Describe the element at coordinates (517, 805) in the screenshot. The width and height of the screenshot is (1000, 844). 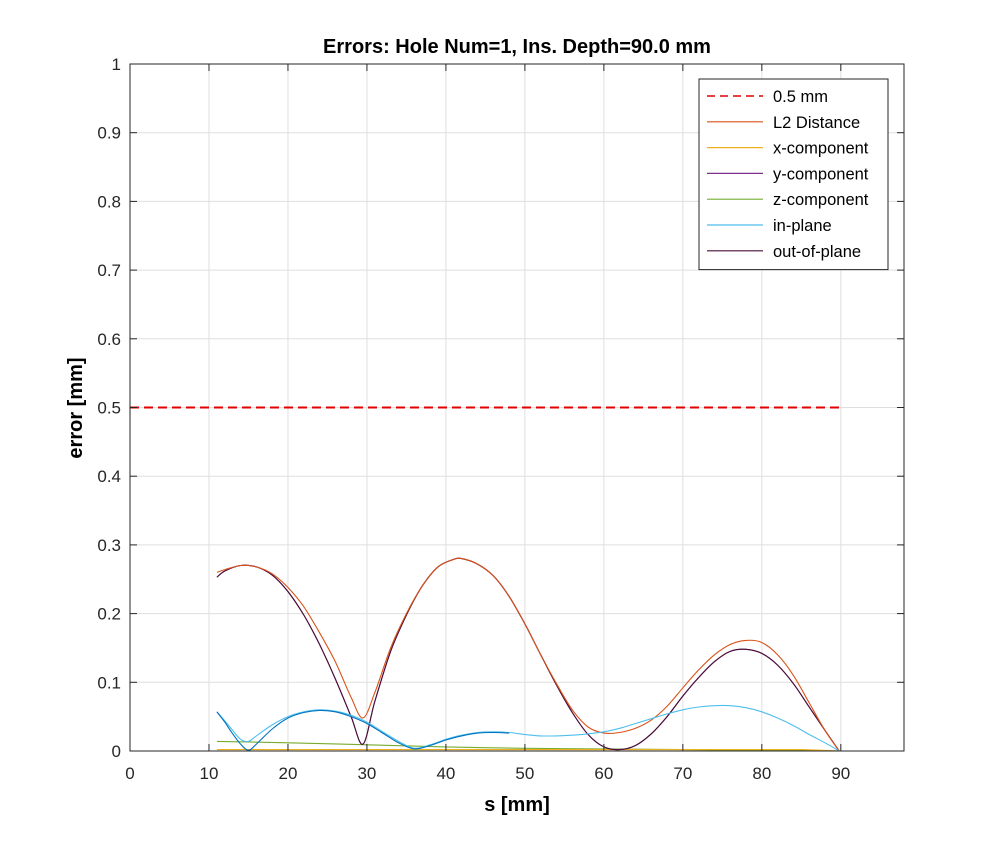
I see `x-axis-title: s [mm]` at that location.